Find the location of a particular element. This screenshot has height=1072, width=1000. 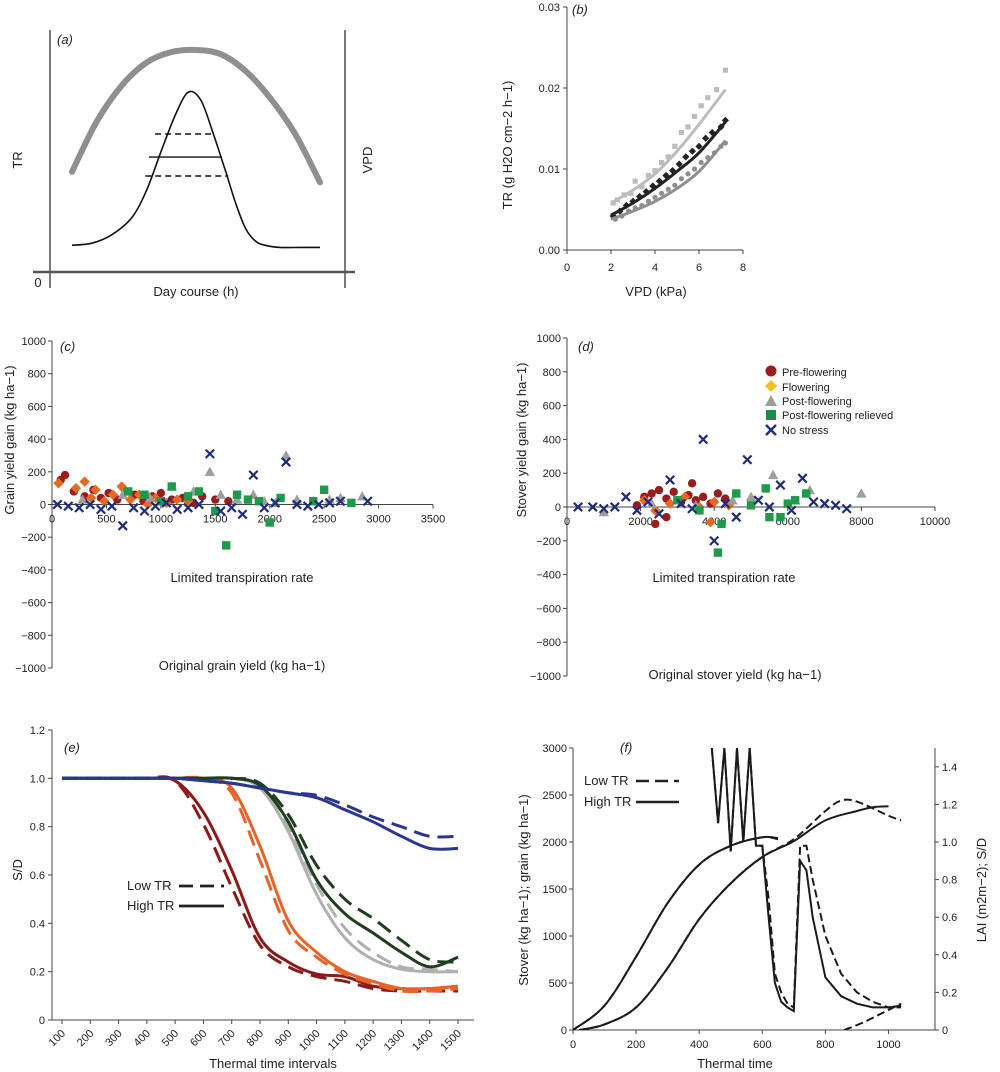

panel-e-xtick-label: 300 is located at coordinates (113, 1038).